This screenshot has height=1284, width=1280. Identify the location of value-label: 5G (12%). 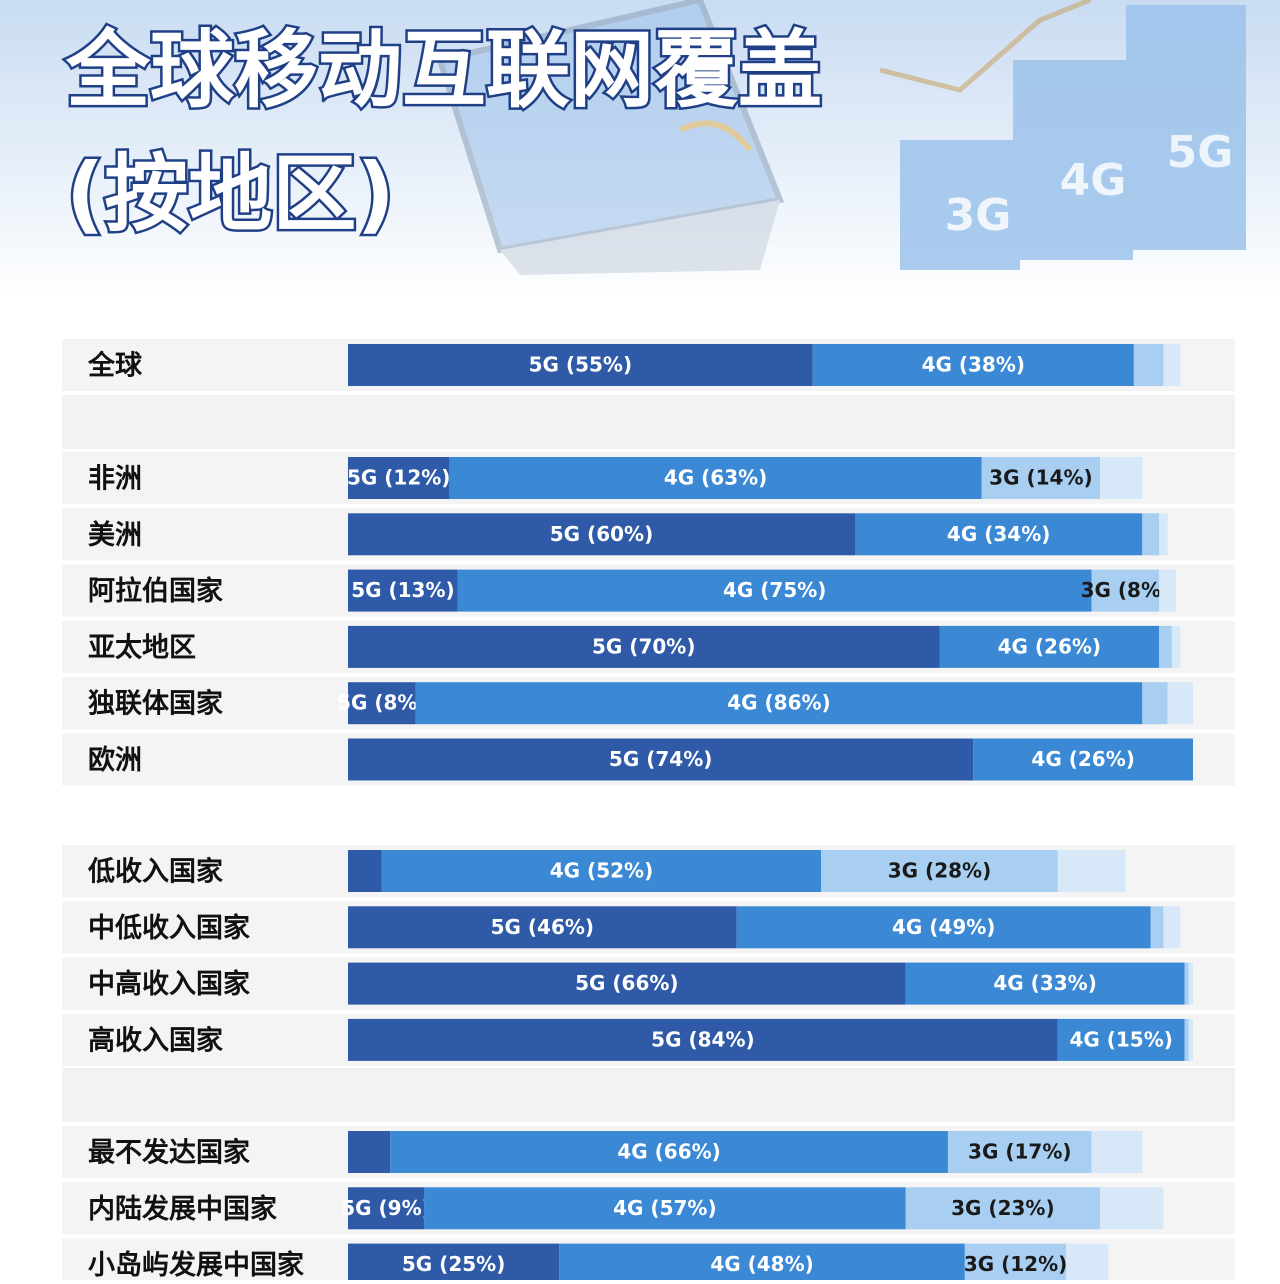
(398, 478).